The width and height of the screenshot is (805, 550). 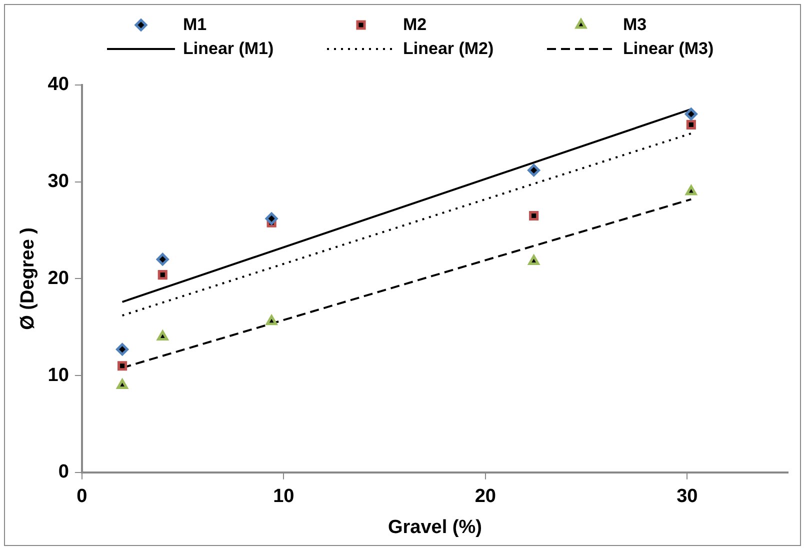 What do you see at coordinates (58, 375) in the screenshot?
I see `y-tick-label: 10` at bounding box center [58, 375].